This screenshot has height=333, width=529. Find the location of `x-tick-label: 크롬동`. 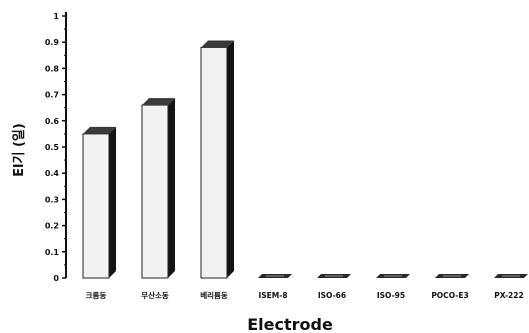

x-tick-label: 크롬동 is located at coordinates (96, 295).